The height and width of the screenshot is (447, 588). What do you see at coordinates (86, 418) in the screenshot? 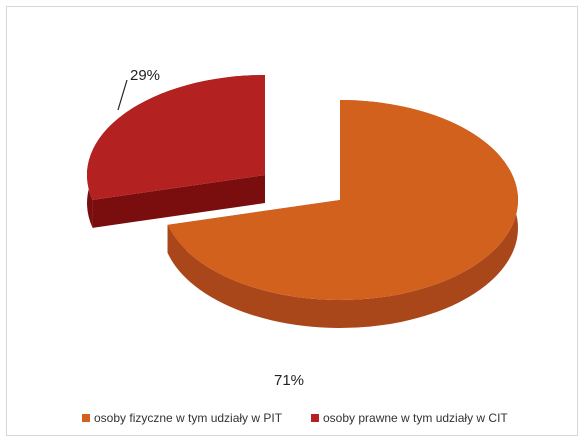
I see `legend-swatch-osoby-fizyczne` at bounding box center [86, 418].